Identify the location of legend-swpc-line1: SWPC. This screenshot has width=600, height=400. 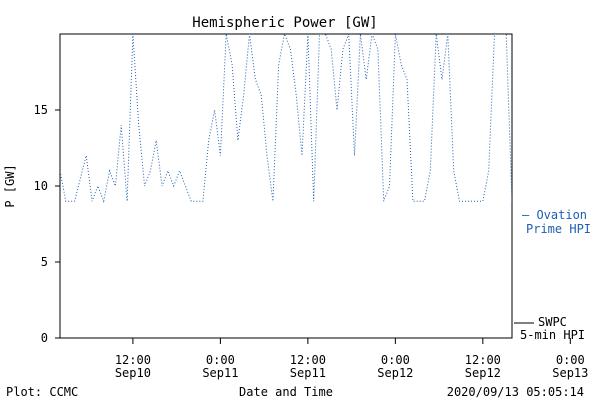
(552, 322).